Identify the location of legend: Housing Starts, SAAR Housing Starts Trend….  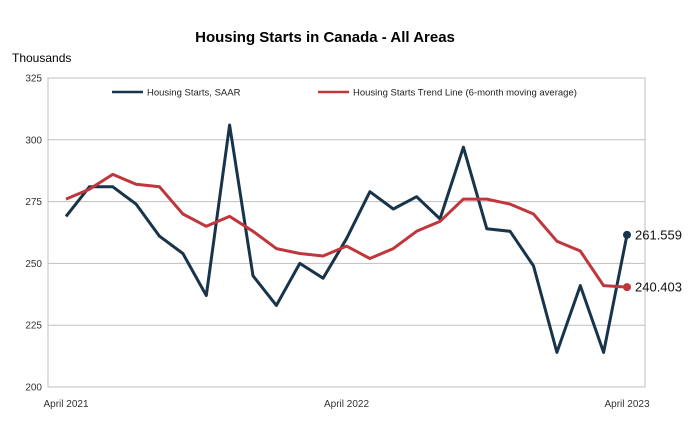
(344, 93).